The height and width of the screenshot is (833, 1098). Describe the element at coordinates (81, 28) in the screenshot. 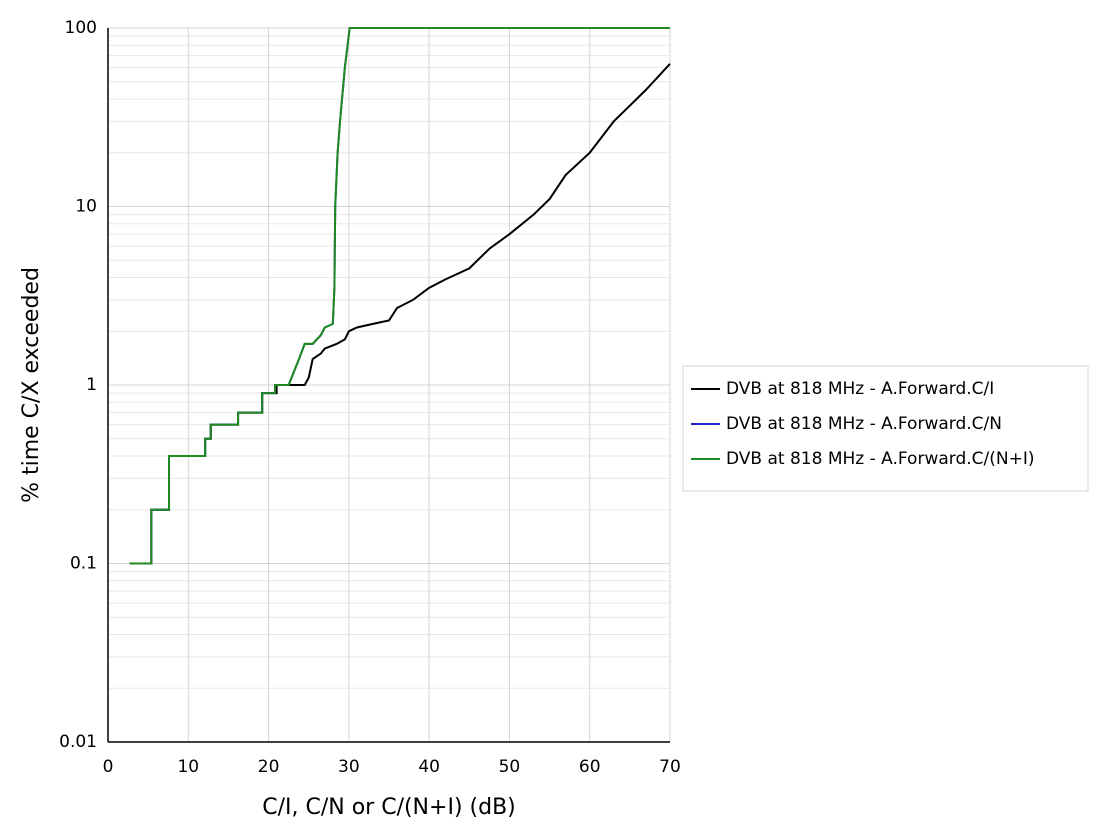

I see `y-tick-label: 100` at that location.